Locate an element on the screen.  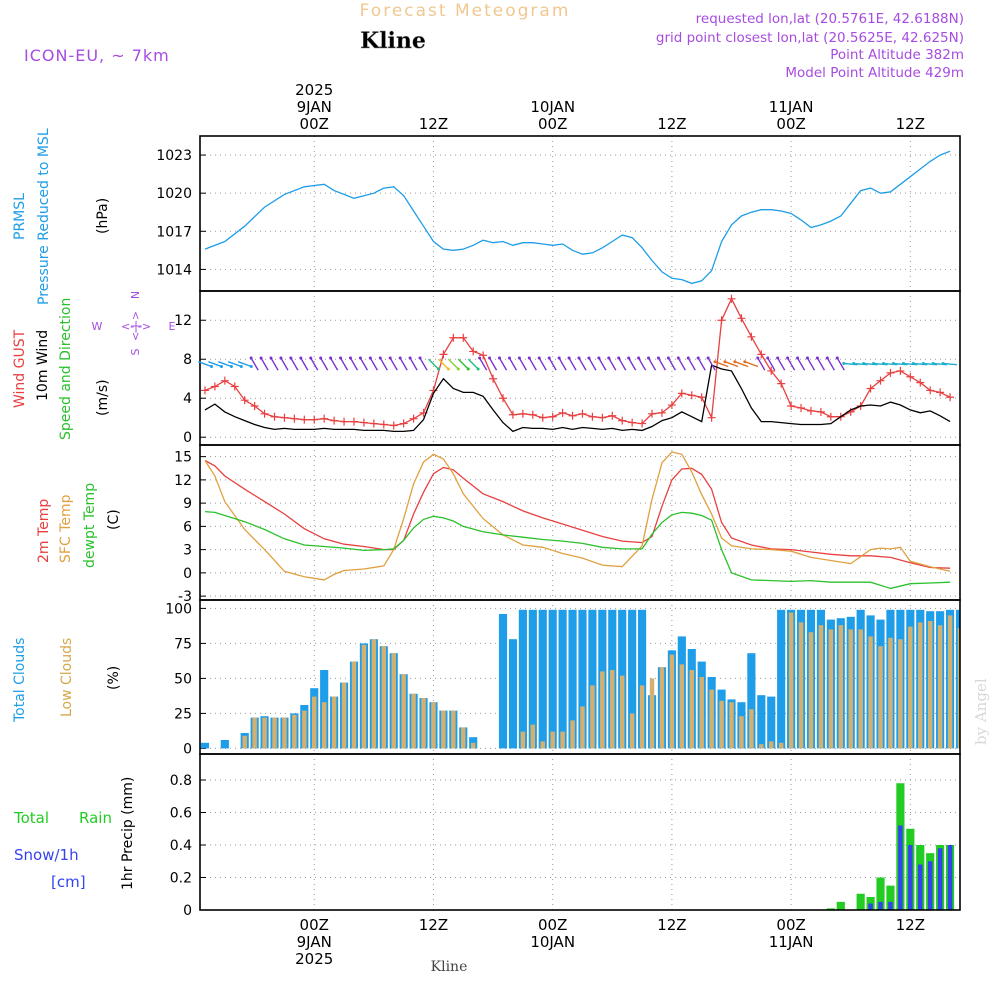
compass-arrow-horizontal: <-|-> is located at coordinates (136, 326).